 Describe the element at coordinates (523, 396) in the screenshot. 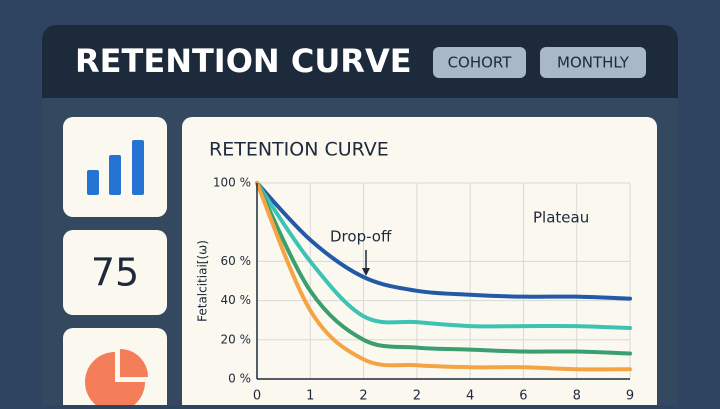

I see `x-tick-label: 6` at that location.